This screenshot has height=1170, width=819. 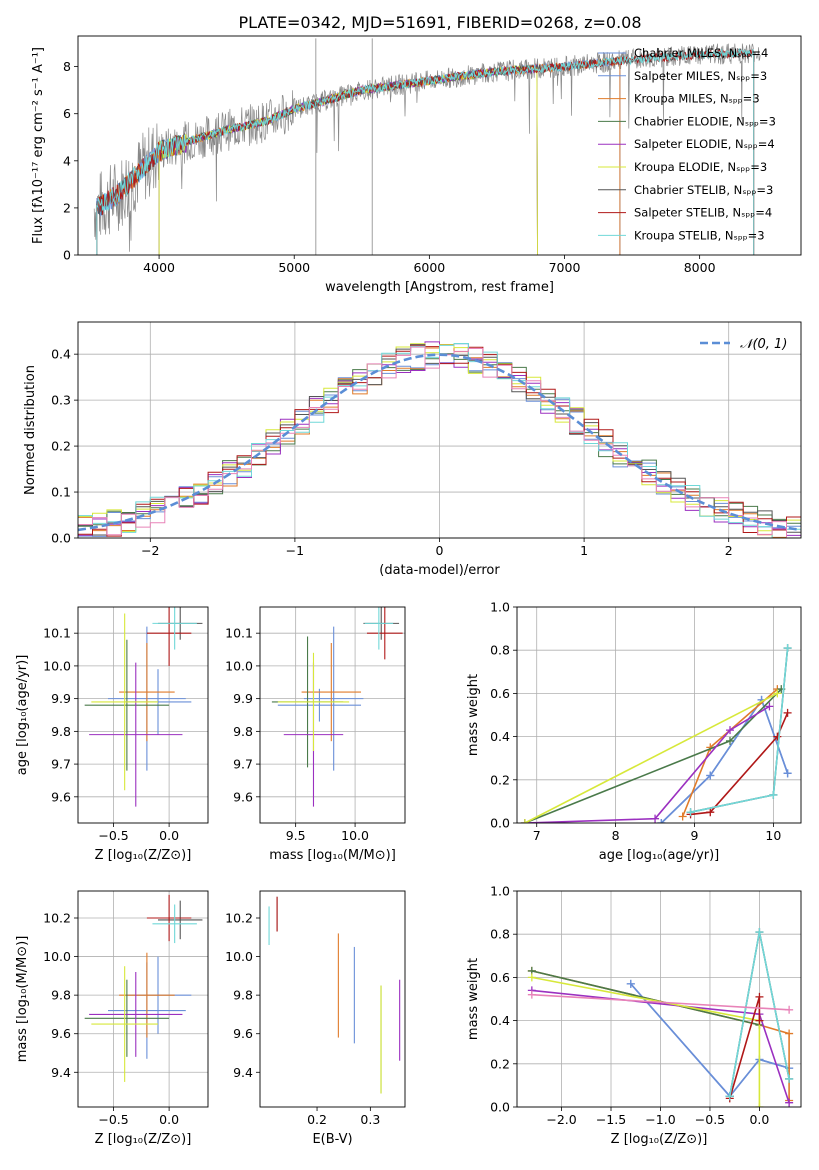 I want to click on normal-curve, so click(x=439, y=442).